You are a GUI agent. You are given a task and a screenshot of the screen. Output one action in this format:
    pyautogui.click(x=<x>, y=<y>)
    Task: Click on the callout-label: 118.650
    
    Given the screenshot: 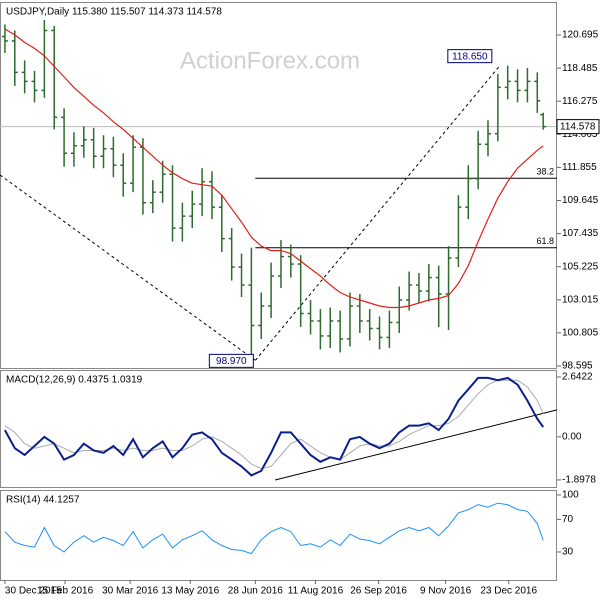 What is the action you would take?
    pyautogui.click(x=470, y=56)
    